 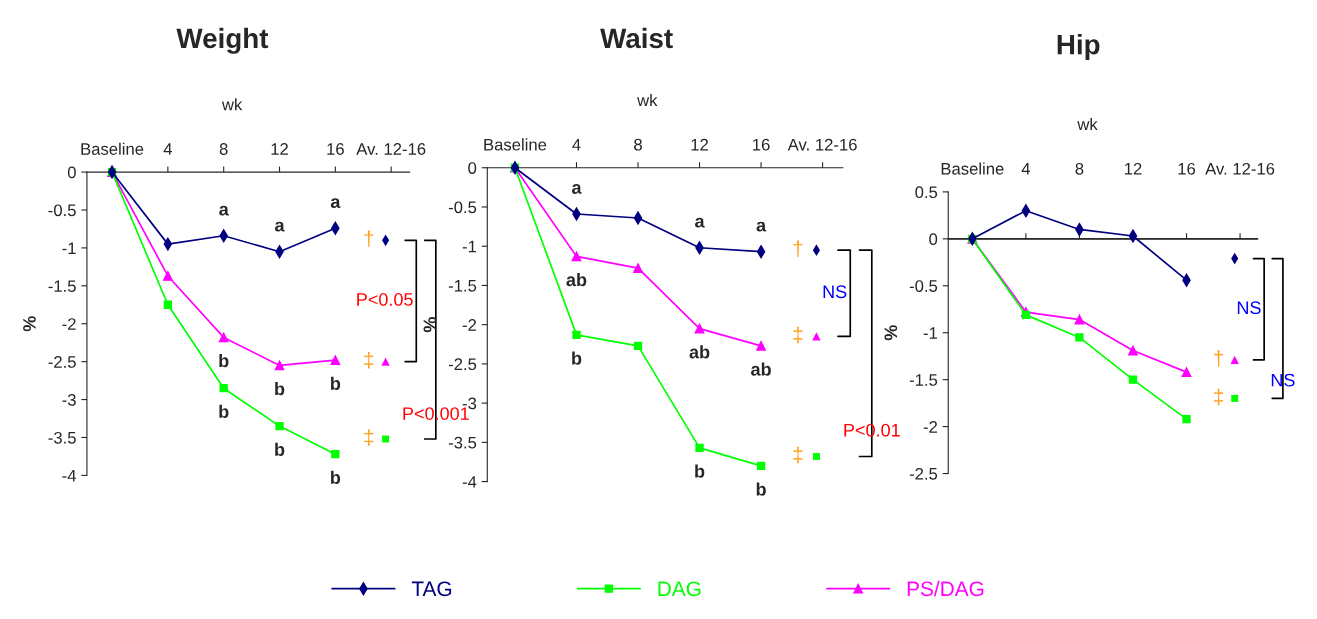 What do you see at coordinates (385, 299) in the screenshot?
I see `annotation: P<0.05` at bounding box center [385, 299].